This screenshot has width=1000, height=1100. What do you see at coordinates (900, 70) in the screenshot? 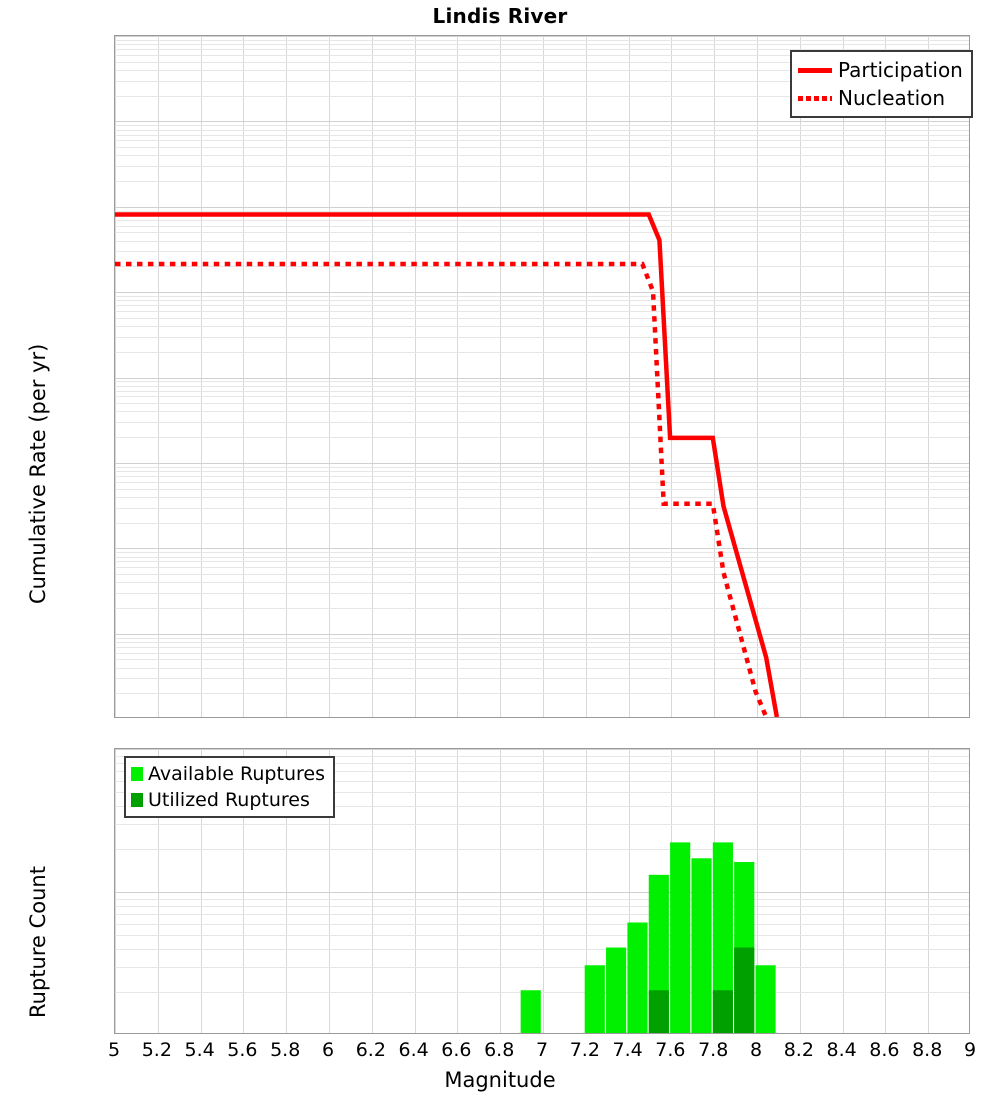
I see `legend-label-participation: Participation` at bounding box center [900, 70].